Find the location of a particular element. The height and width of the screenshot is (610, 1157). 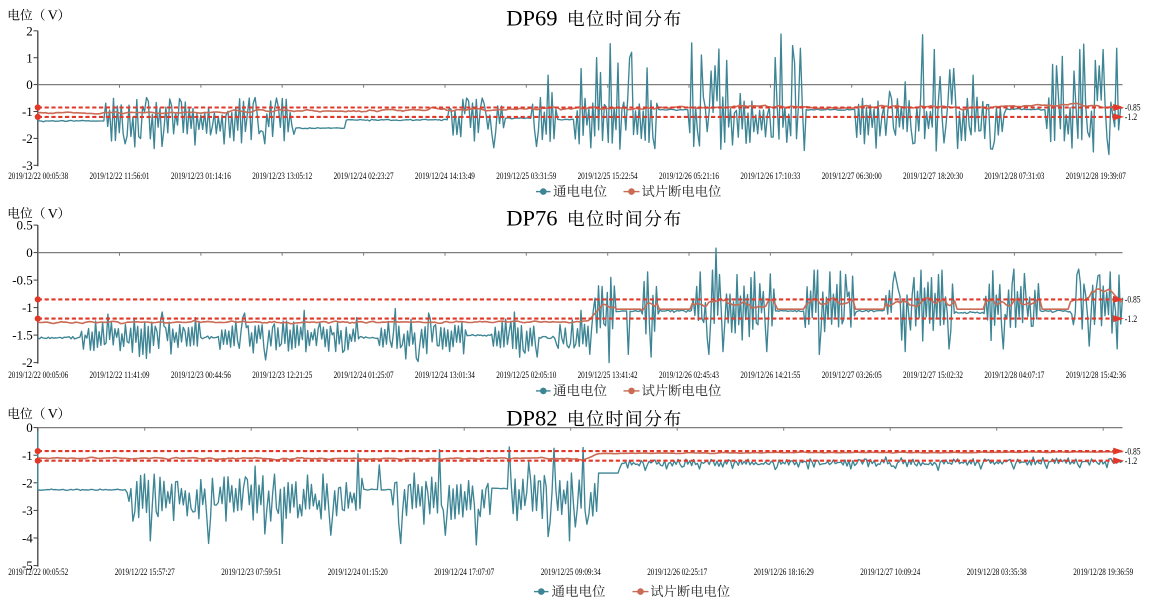

svg-text: 2019/12/23 00:44:56 is located at coordinates (201, 375).